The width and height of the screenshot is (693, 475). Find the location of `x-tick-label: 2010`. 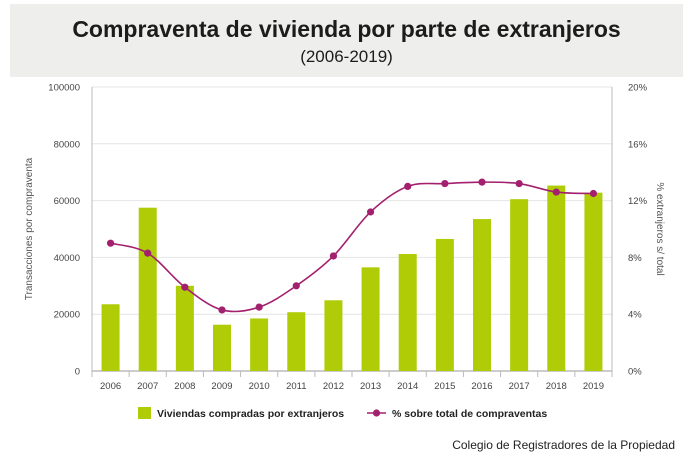

x-tick-label: 2010 is located at coordinates (259, 386).